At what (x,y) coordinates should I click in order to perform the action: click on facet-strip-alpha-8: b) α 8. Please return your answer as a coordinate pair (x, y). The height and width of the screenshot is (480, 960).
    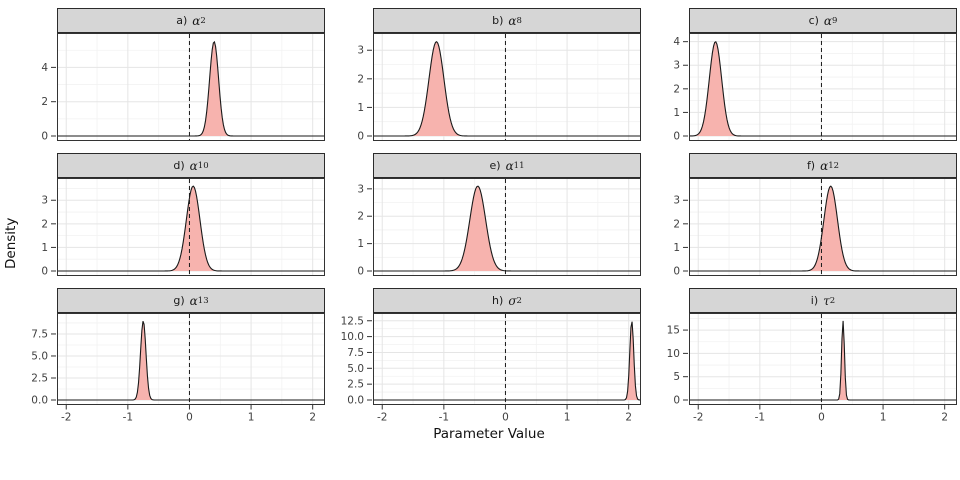
    Looking at the image, I should click on (507, 20).